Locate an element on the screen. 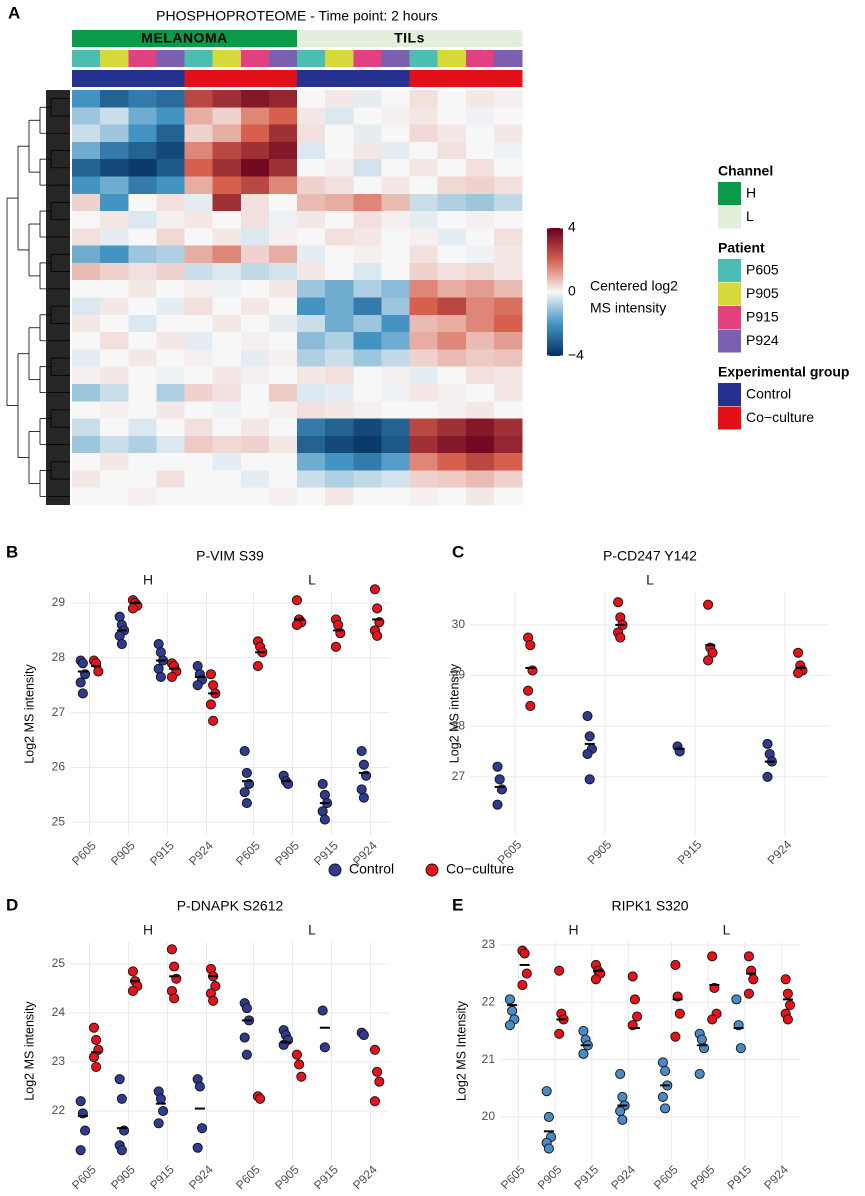 This screenshot has height=1196, width=865. y-tick-label: 27 is located at coordinates (459, 776).